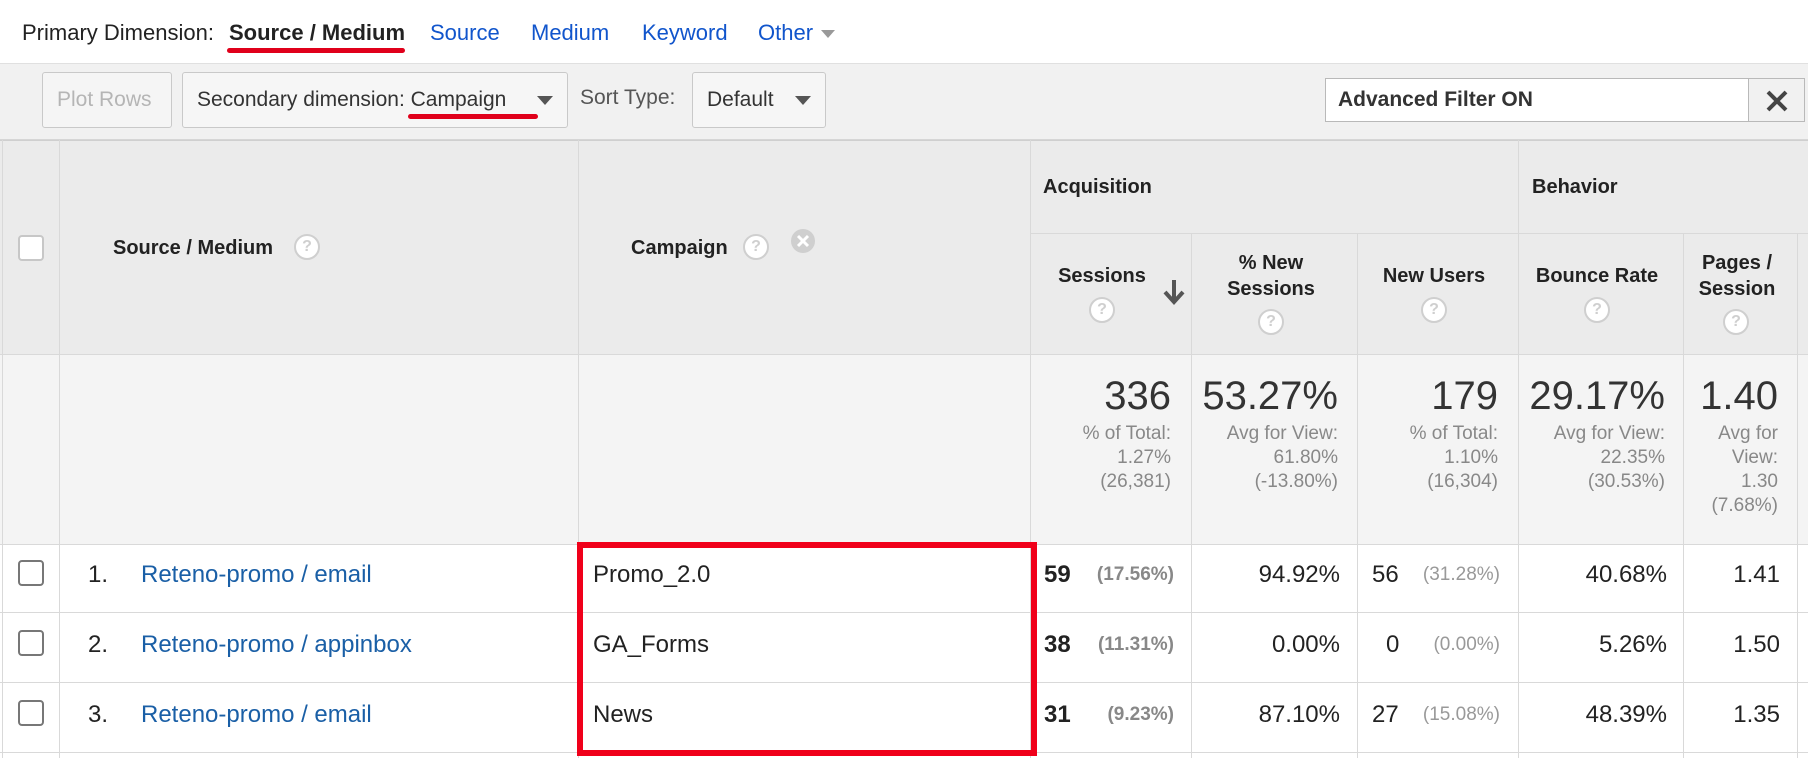  What do you see at coordinates (1097, 187) in the screenshot?
I see `group-header-acquisition: Acquisition` at bounding box center [1097, 187].